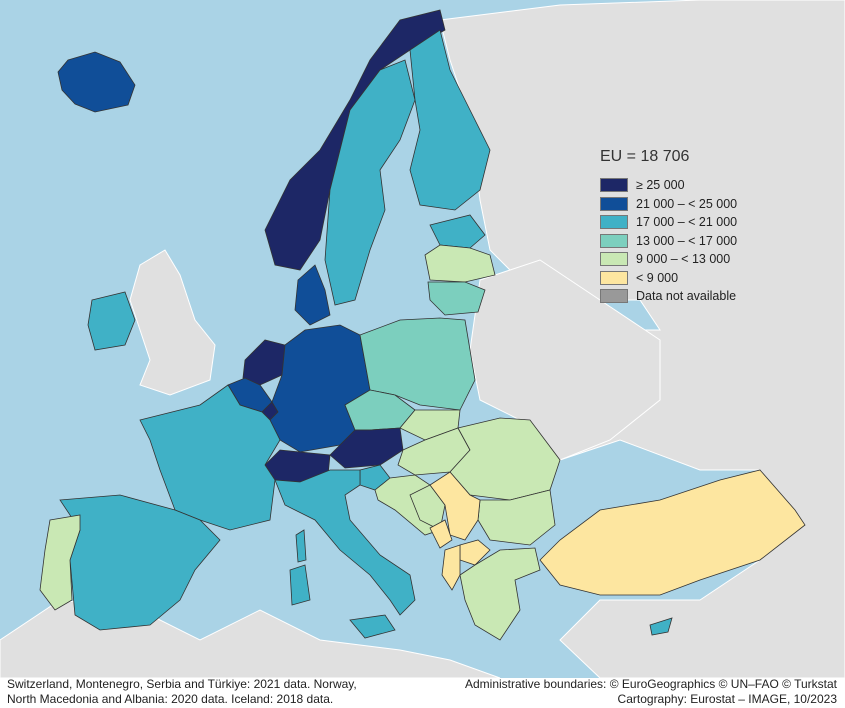  Describe the element at coordinates (172, 322) in the screenshot. I see `region-uk` at that location.